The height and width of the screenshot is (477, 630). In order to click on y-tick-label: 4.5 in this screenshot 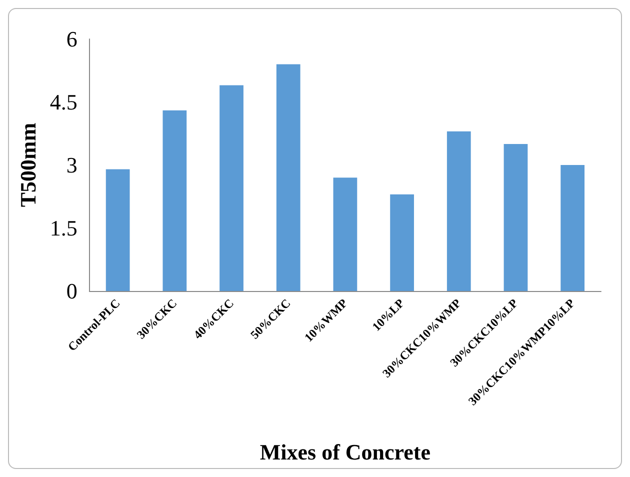, I will do `click(64, 102)`.